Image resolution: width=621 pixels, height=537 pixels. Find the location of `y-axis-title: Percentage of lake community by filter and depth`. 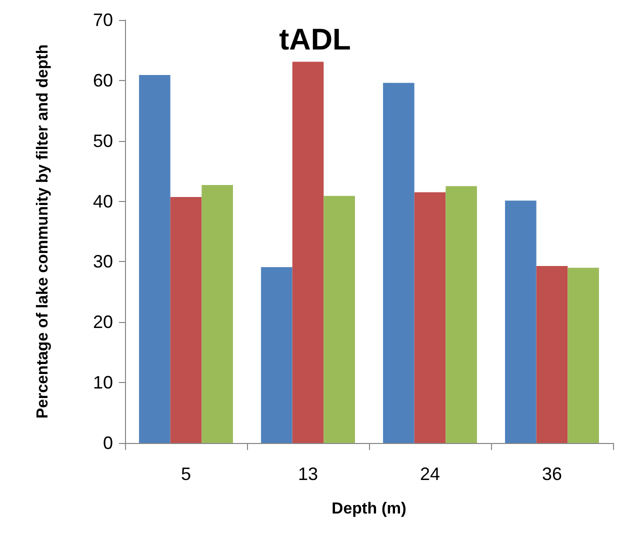

y-axis-title: Percentage of lake community by filter and depth is located at coordinates (43, 231).